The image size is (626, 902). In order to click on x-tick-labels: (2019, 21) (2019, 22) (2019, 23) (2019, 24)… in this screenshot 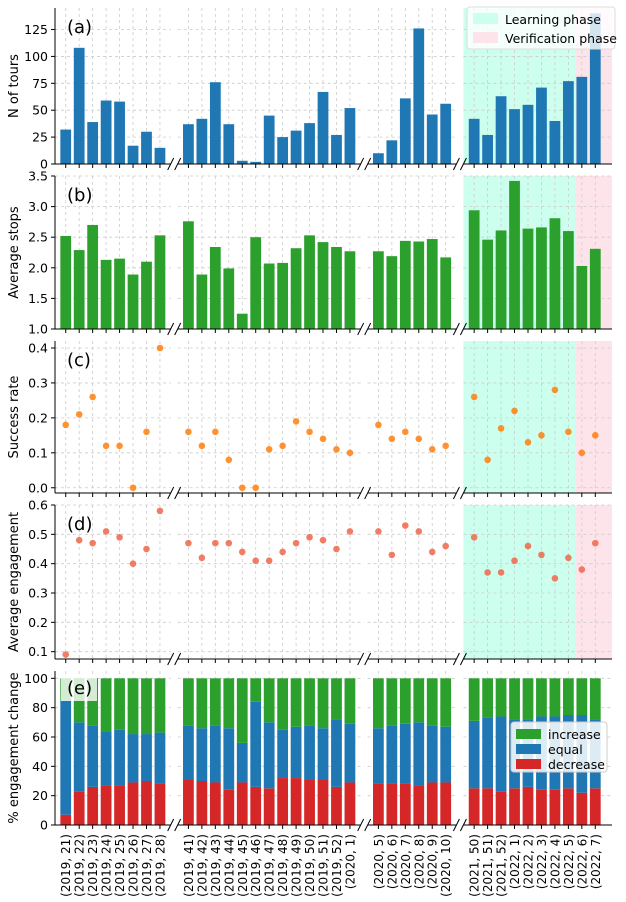, I will do `click(331, 865)`.